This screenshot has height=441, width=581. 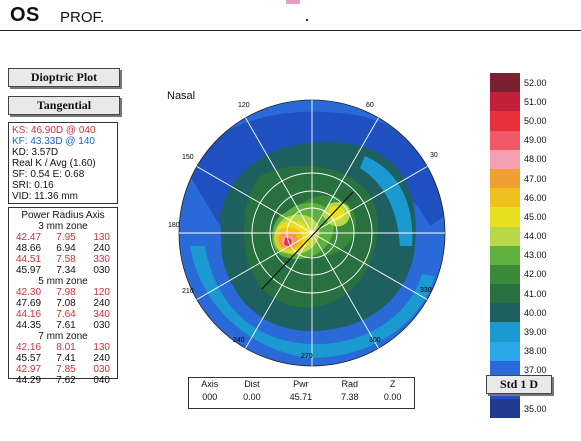 What do you see at coordinates (535, 120) in the screenshot?
I see `scale-value-label: 50.00` at bounding box center [535, 120].